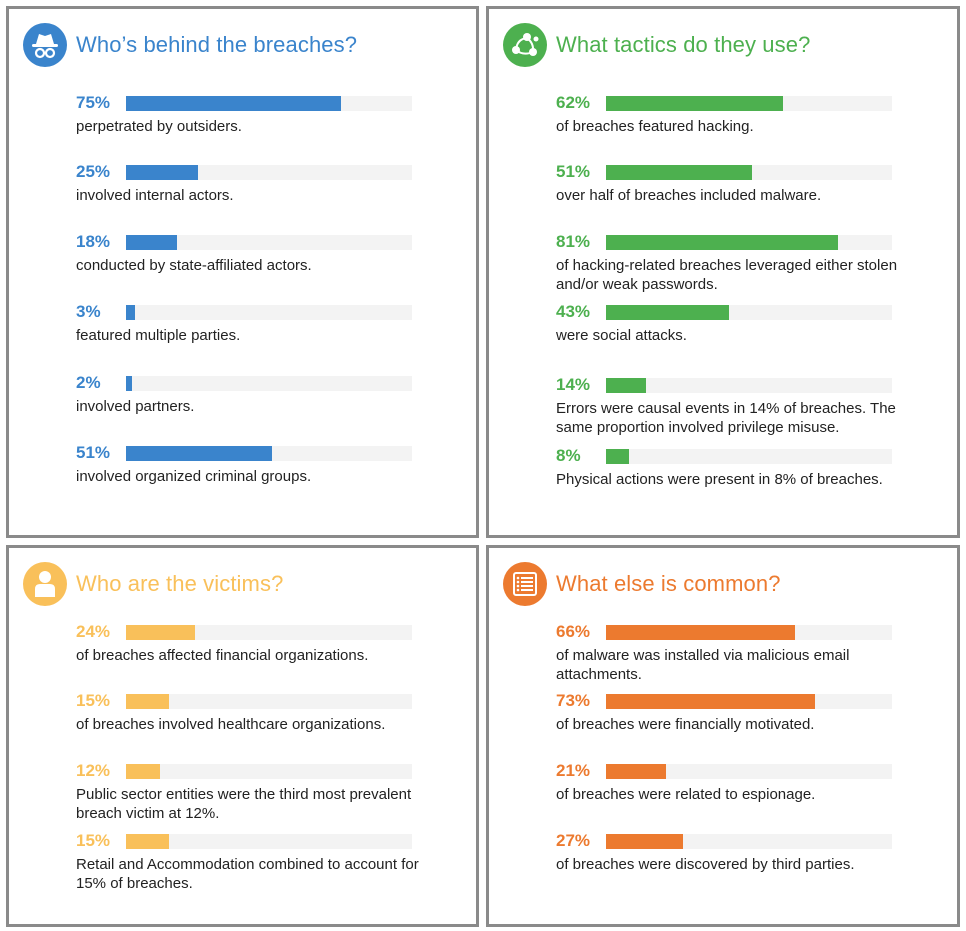 Image resolution: width=966 pixels, height=931 pixels. Describe the element at coordinates (194, 265) in the screenshot. I see `stat-description: conducted by state-affiliated actors.` at that location.